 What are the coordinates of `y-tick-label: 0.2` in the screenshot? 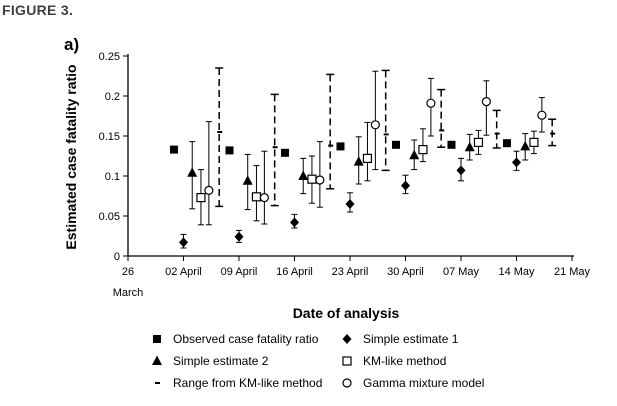 It's located at (112, 97).